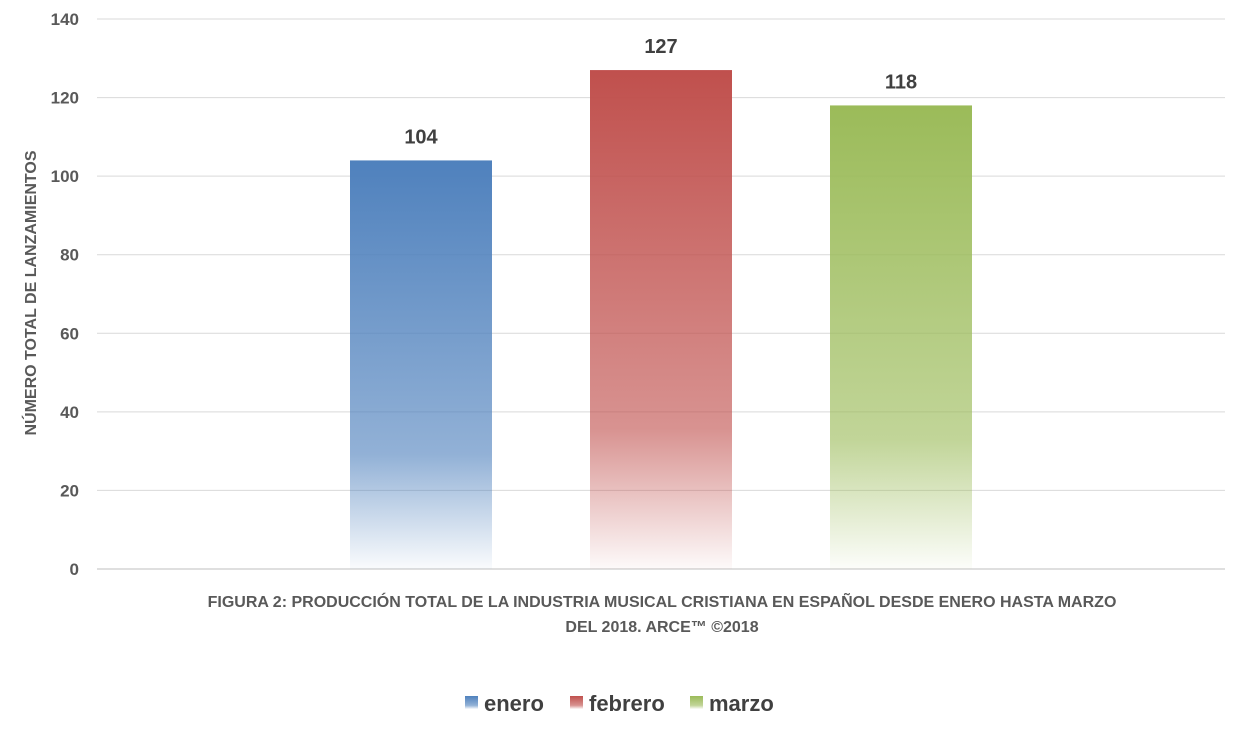 The image size is (1236, 729). What do you see at coordinates (69, 333) in the screenshot?
I see `y-tick-label: 60` at bounding box center [69, 333].